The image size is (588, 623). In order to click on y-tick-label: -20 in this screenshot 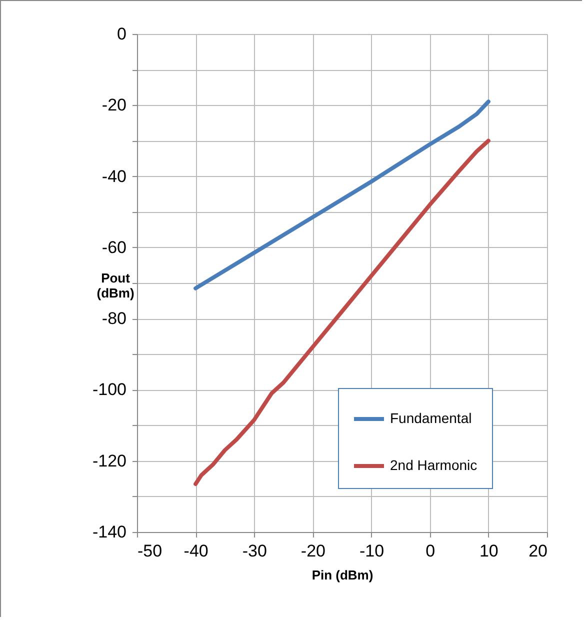, I will do `click(114, 105)`.